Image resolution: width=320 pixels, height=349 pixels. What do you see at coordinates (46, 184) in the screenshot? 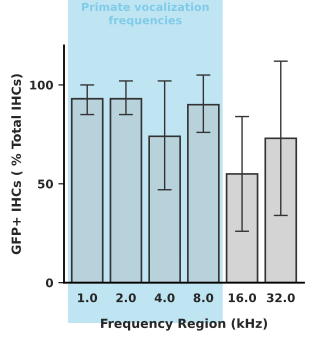
I see `y-tick-label: 50` at bounding box center [46, 184].